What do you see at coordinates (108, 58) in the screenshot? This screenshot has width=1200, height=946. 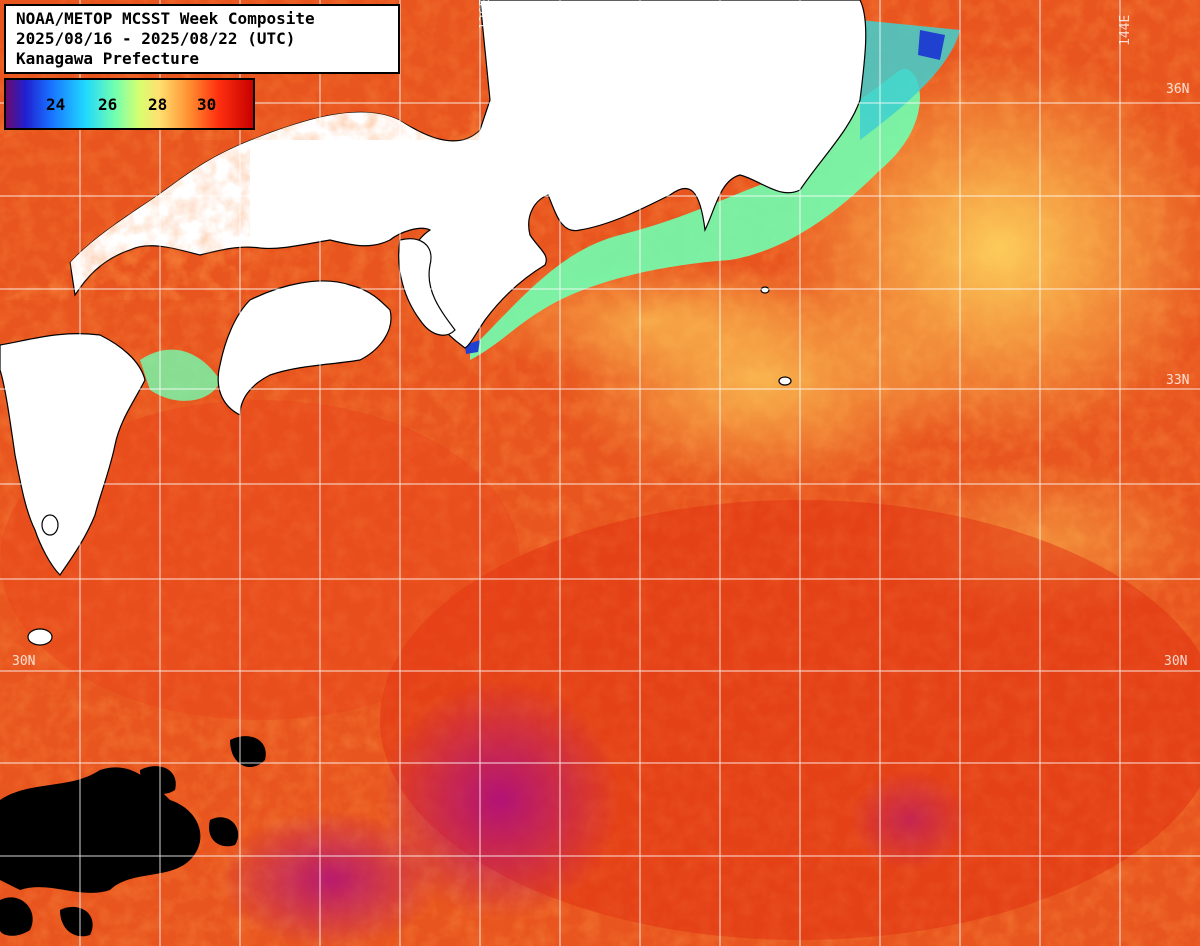 I see `title-line-region: Kanagawa Prefecture` at bounding box center [108, 58].